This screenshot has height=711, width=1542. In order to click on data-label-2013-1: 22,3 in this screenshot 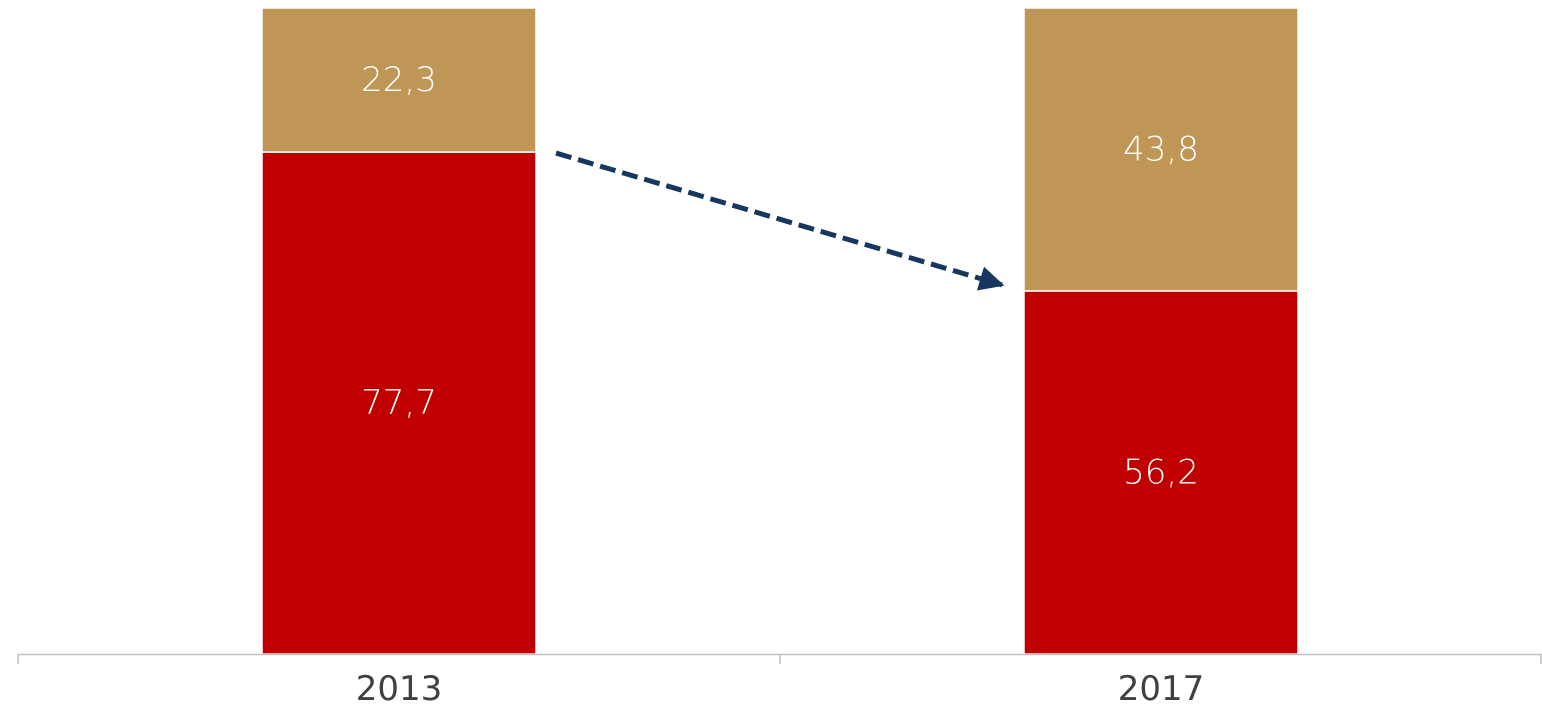, I will do `click(399, 80)`.